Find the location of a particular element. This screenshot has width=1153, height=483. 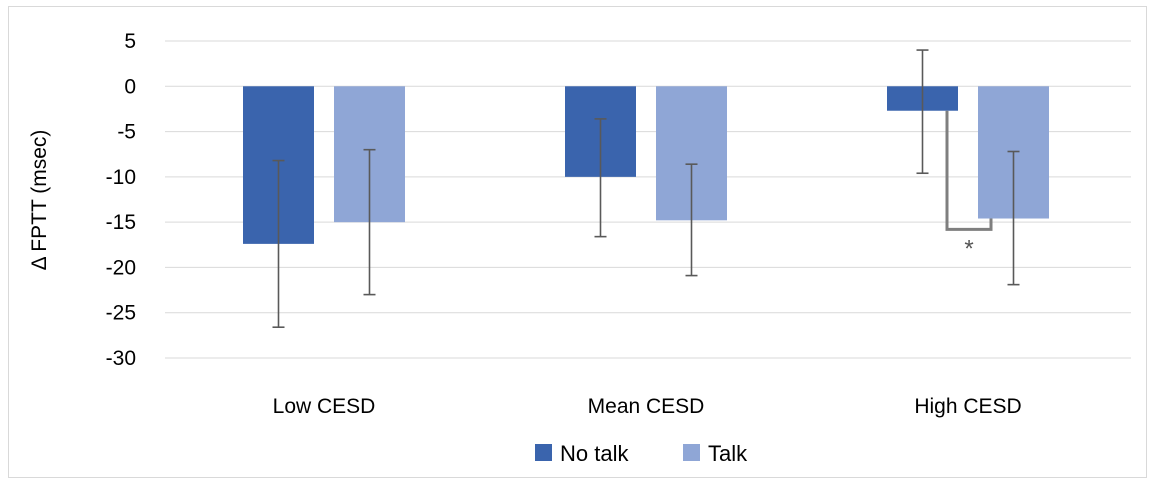

y-tick-label: -20 is located at coordinates (121, 267).